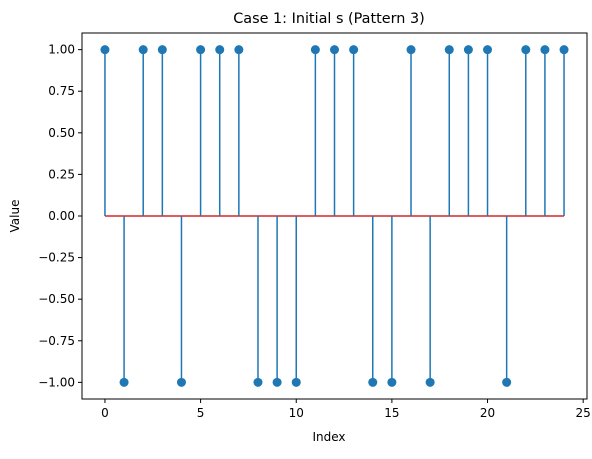  What do you see at coordinates (61, 174) in the screenshot?
I see `y-tick-label: 0.25` at bounding box center [61, 174].